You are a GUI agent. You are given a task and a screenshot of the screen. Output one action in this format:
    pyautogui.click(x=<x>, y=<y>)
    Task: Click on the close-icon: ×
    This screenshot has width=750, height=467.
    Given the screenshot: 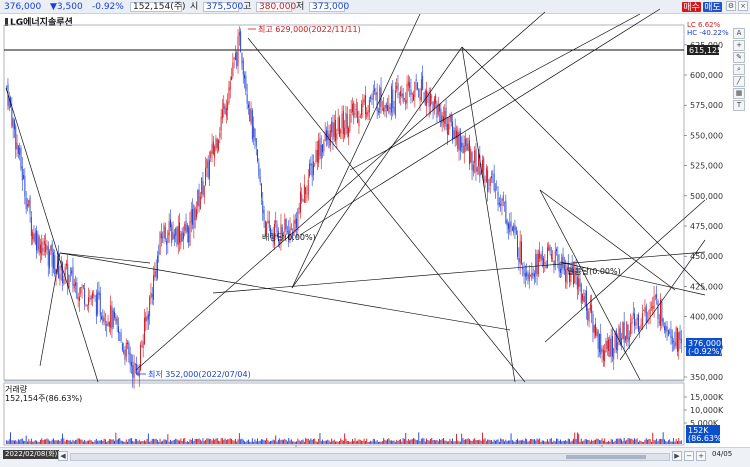 What is the action you would take?
    pyautogui.click(x=743, y=6)
    